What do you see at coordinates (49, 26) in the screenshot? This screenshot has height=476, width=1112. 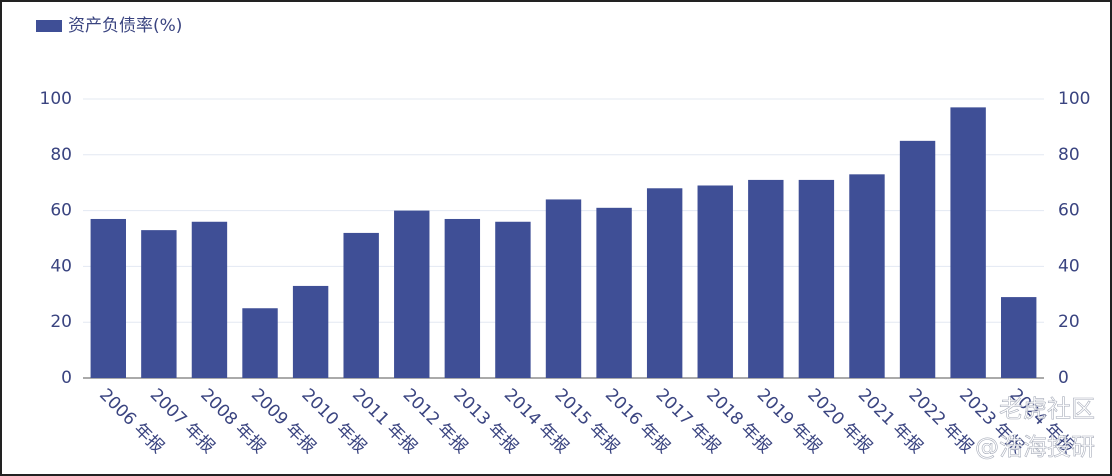 I see `legend-swatch` at bounding box center [49, 26].